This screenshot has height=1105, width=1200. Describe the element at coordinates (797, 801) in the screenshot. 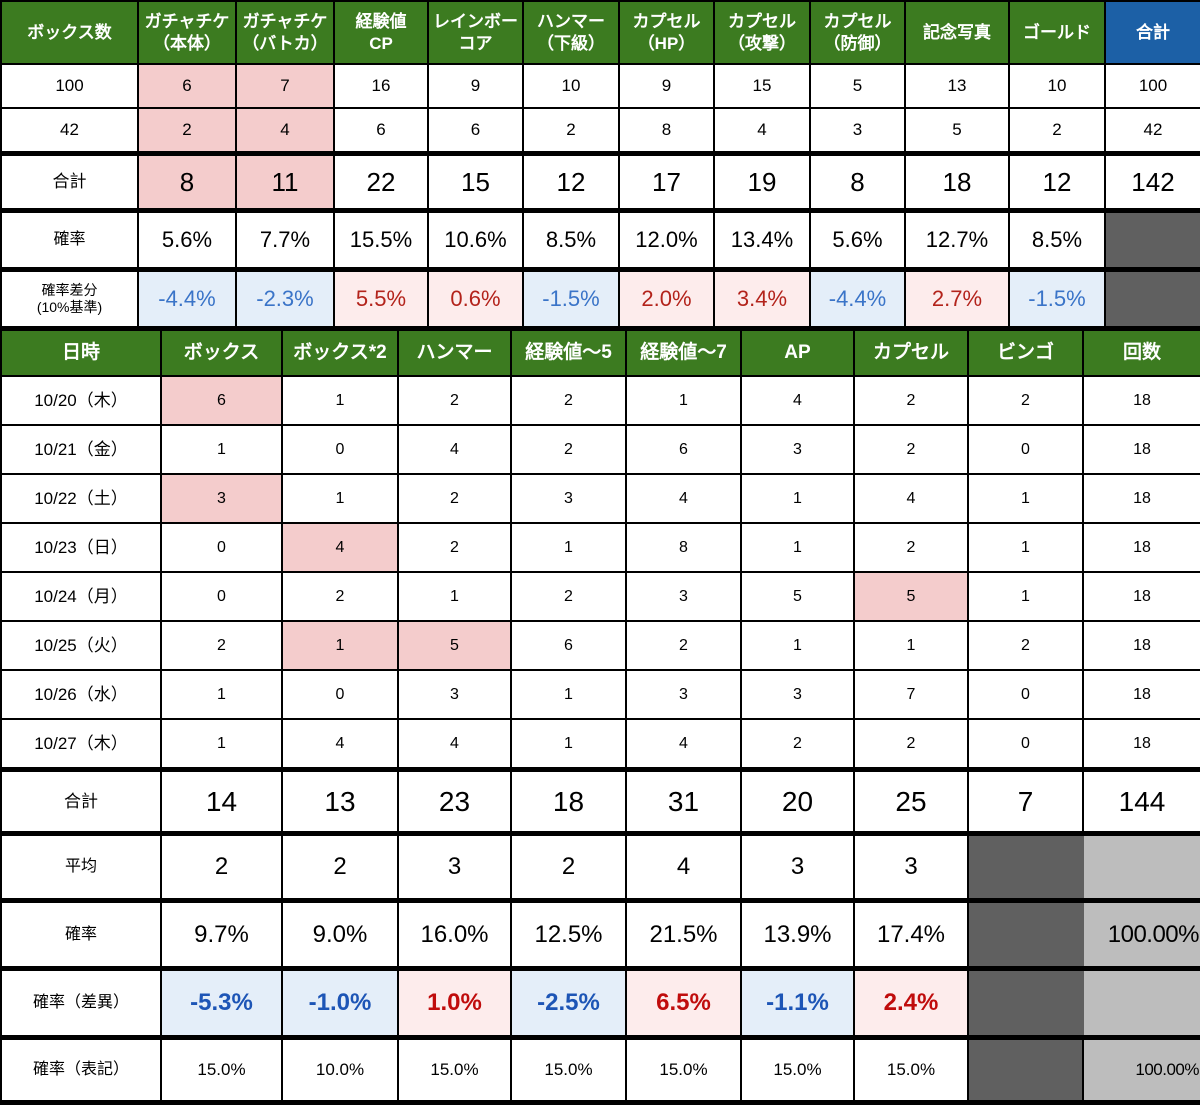

I see `cell: 20` at that location.